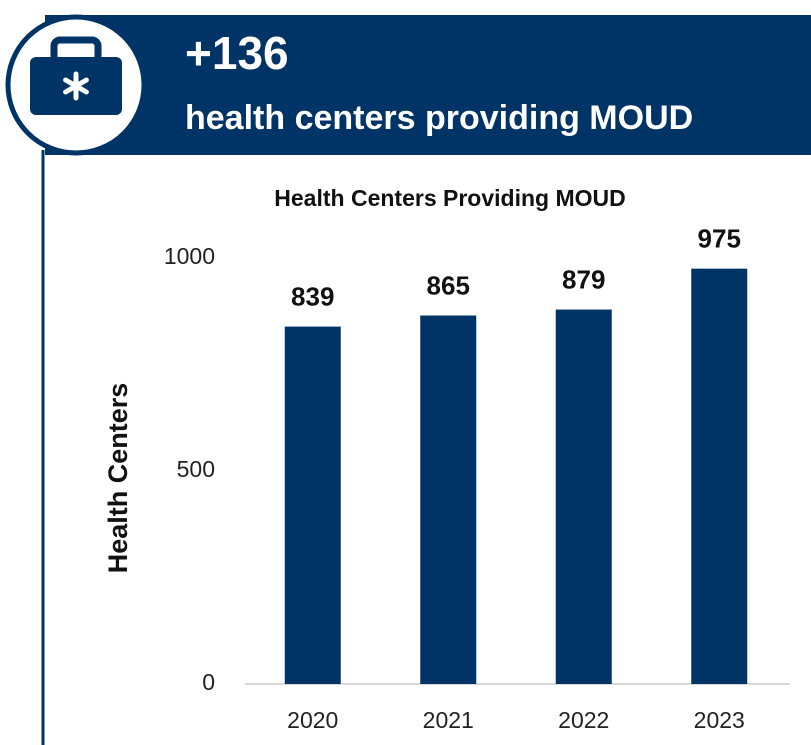  I want to click on value-label: 975, so click(719, 239).